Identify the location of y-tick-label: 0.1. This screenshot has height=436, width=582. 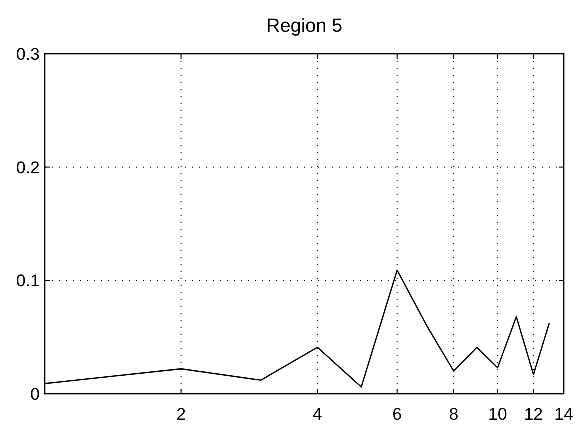
(28, 281).